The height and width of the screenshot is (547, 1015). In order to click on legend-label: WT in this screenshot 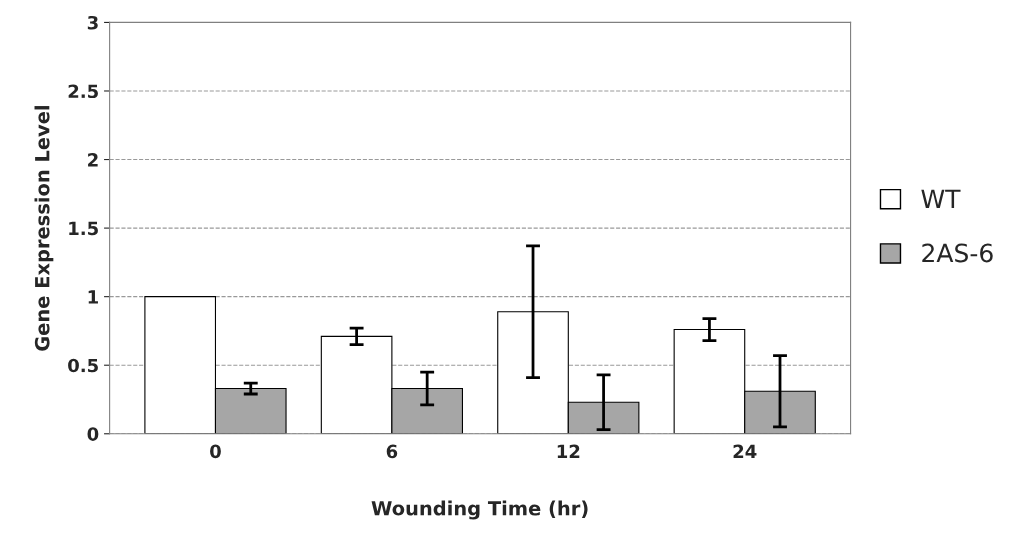, I will do `click(941, 198)`.